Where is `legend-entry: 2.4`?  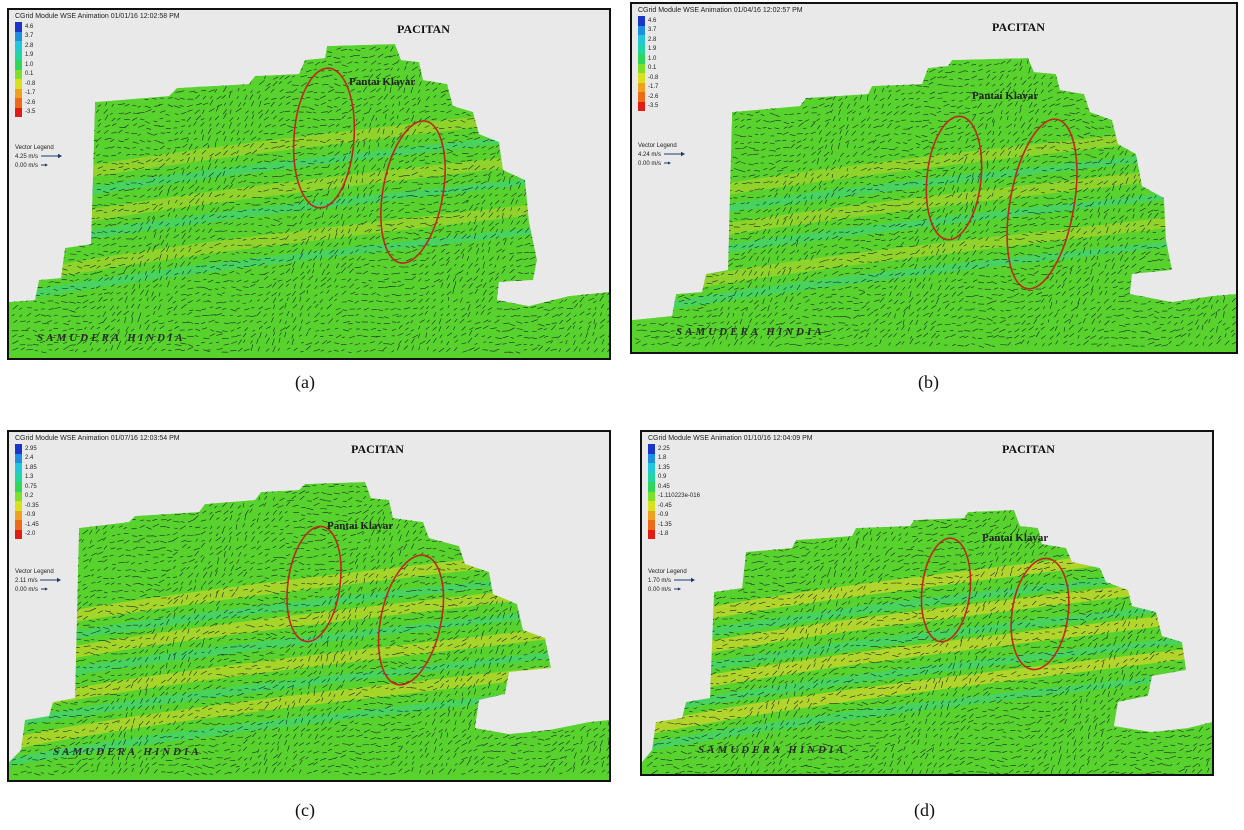
legend-entry: 2.4 is located at coordinates (27, 458).